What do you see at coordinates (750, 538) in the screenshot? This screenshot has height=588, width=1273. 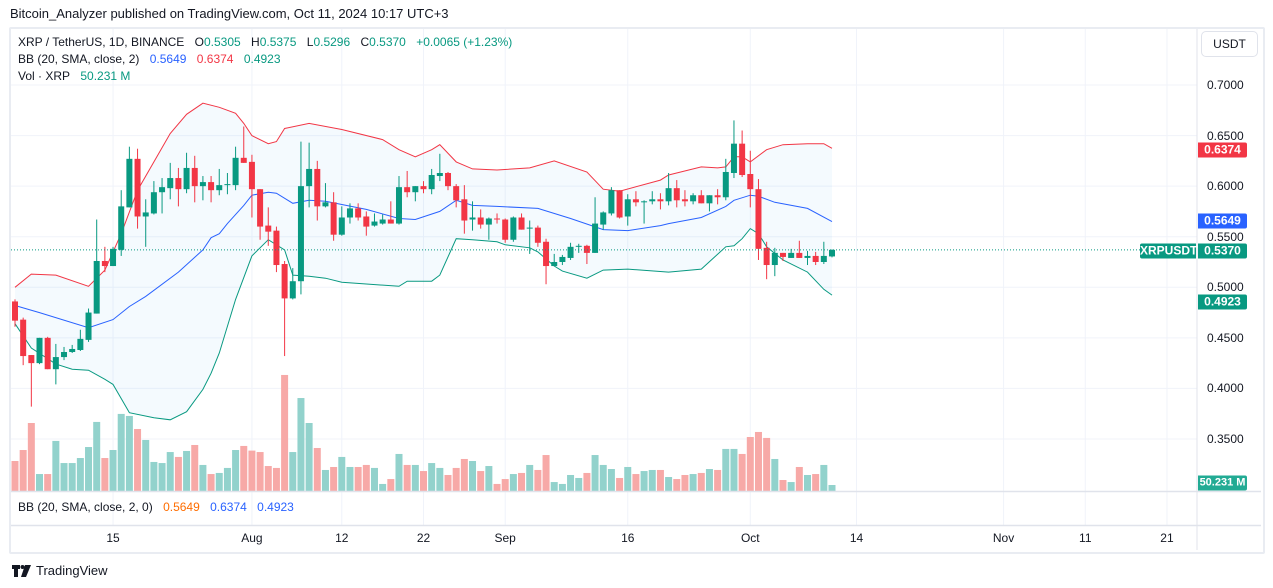 I see `time-tick-label: Oct` at bounding box center [750, 538].